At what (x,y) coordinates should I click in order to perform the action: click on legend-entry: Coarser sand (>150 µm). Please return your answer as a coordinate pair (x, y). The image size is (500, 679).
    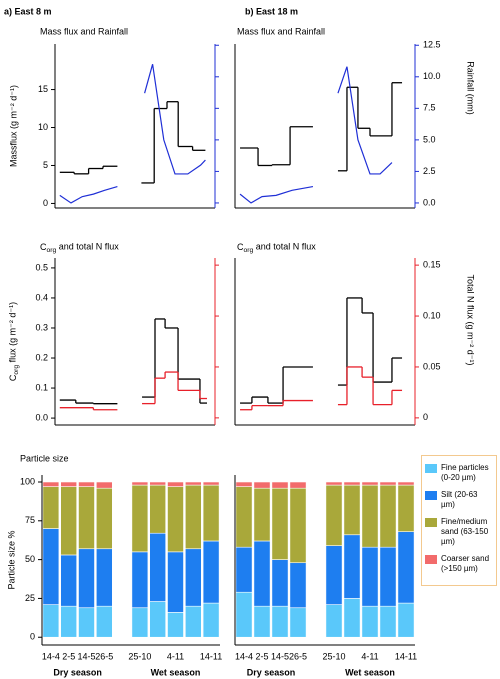
    Looking at the image, I should click on (459, 564).